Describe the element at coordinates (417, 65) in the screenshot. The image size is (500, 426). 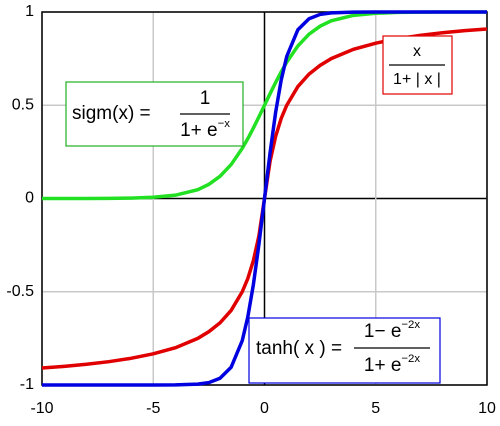
I see `formula-box: x 1+ | x |` at that location.